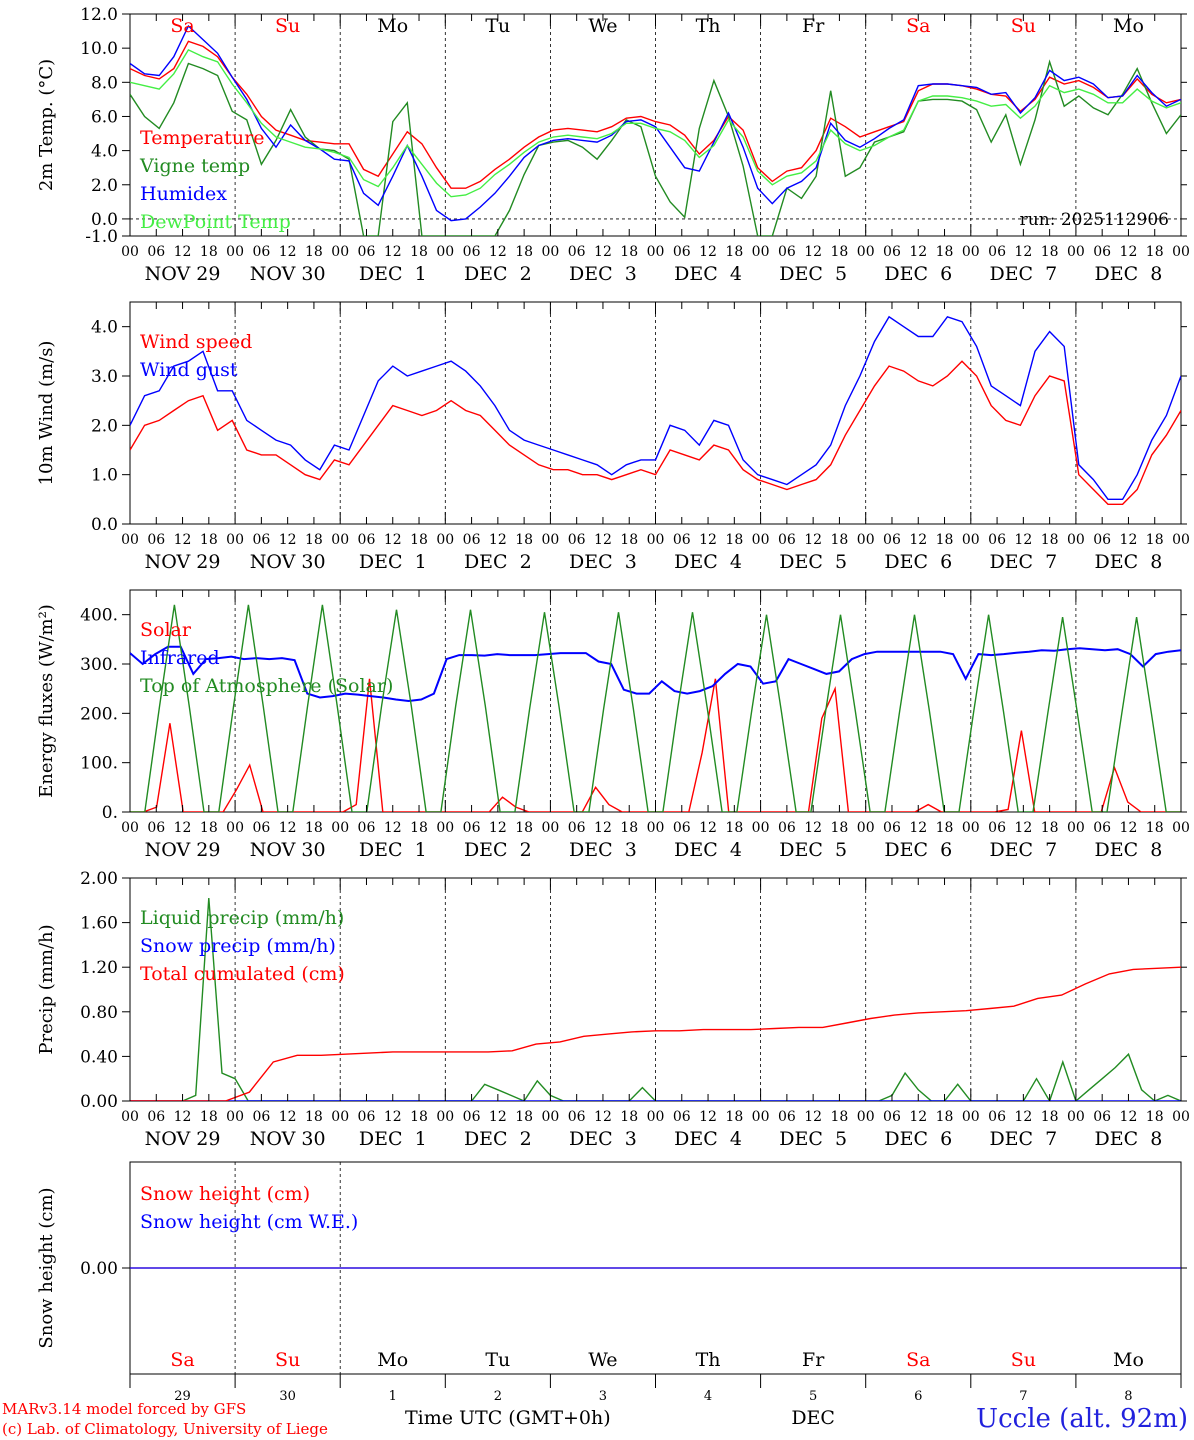 The width and height of the screenshot is (1194, 1440). I want to click on day-number-label: 3, so click(603, 1396).